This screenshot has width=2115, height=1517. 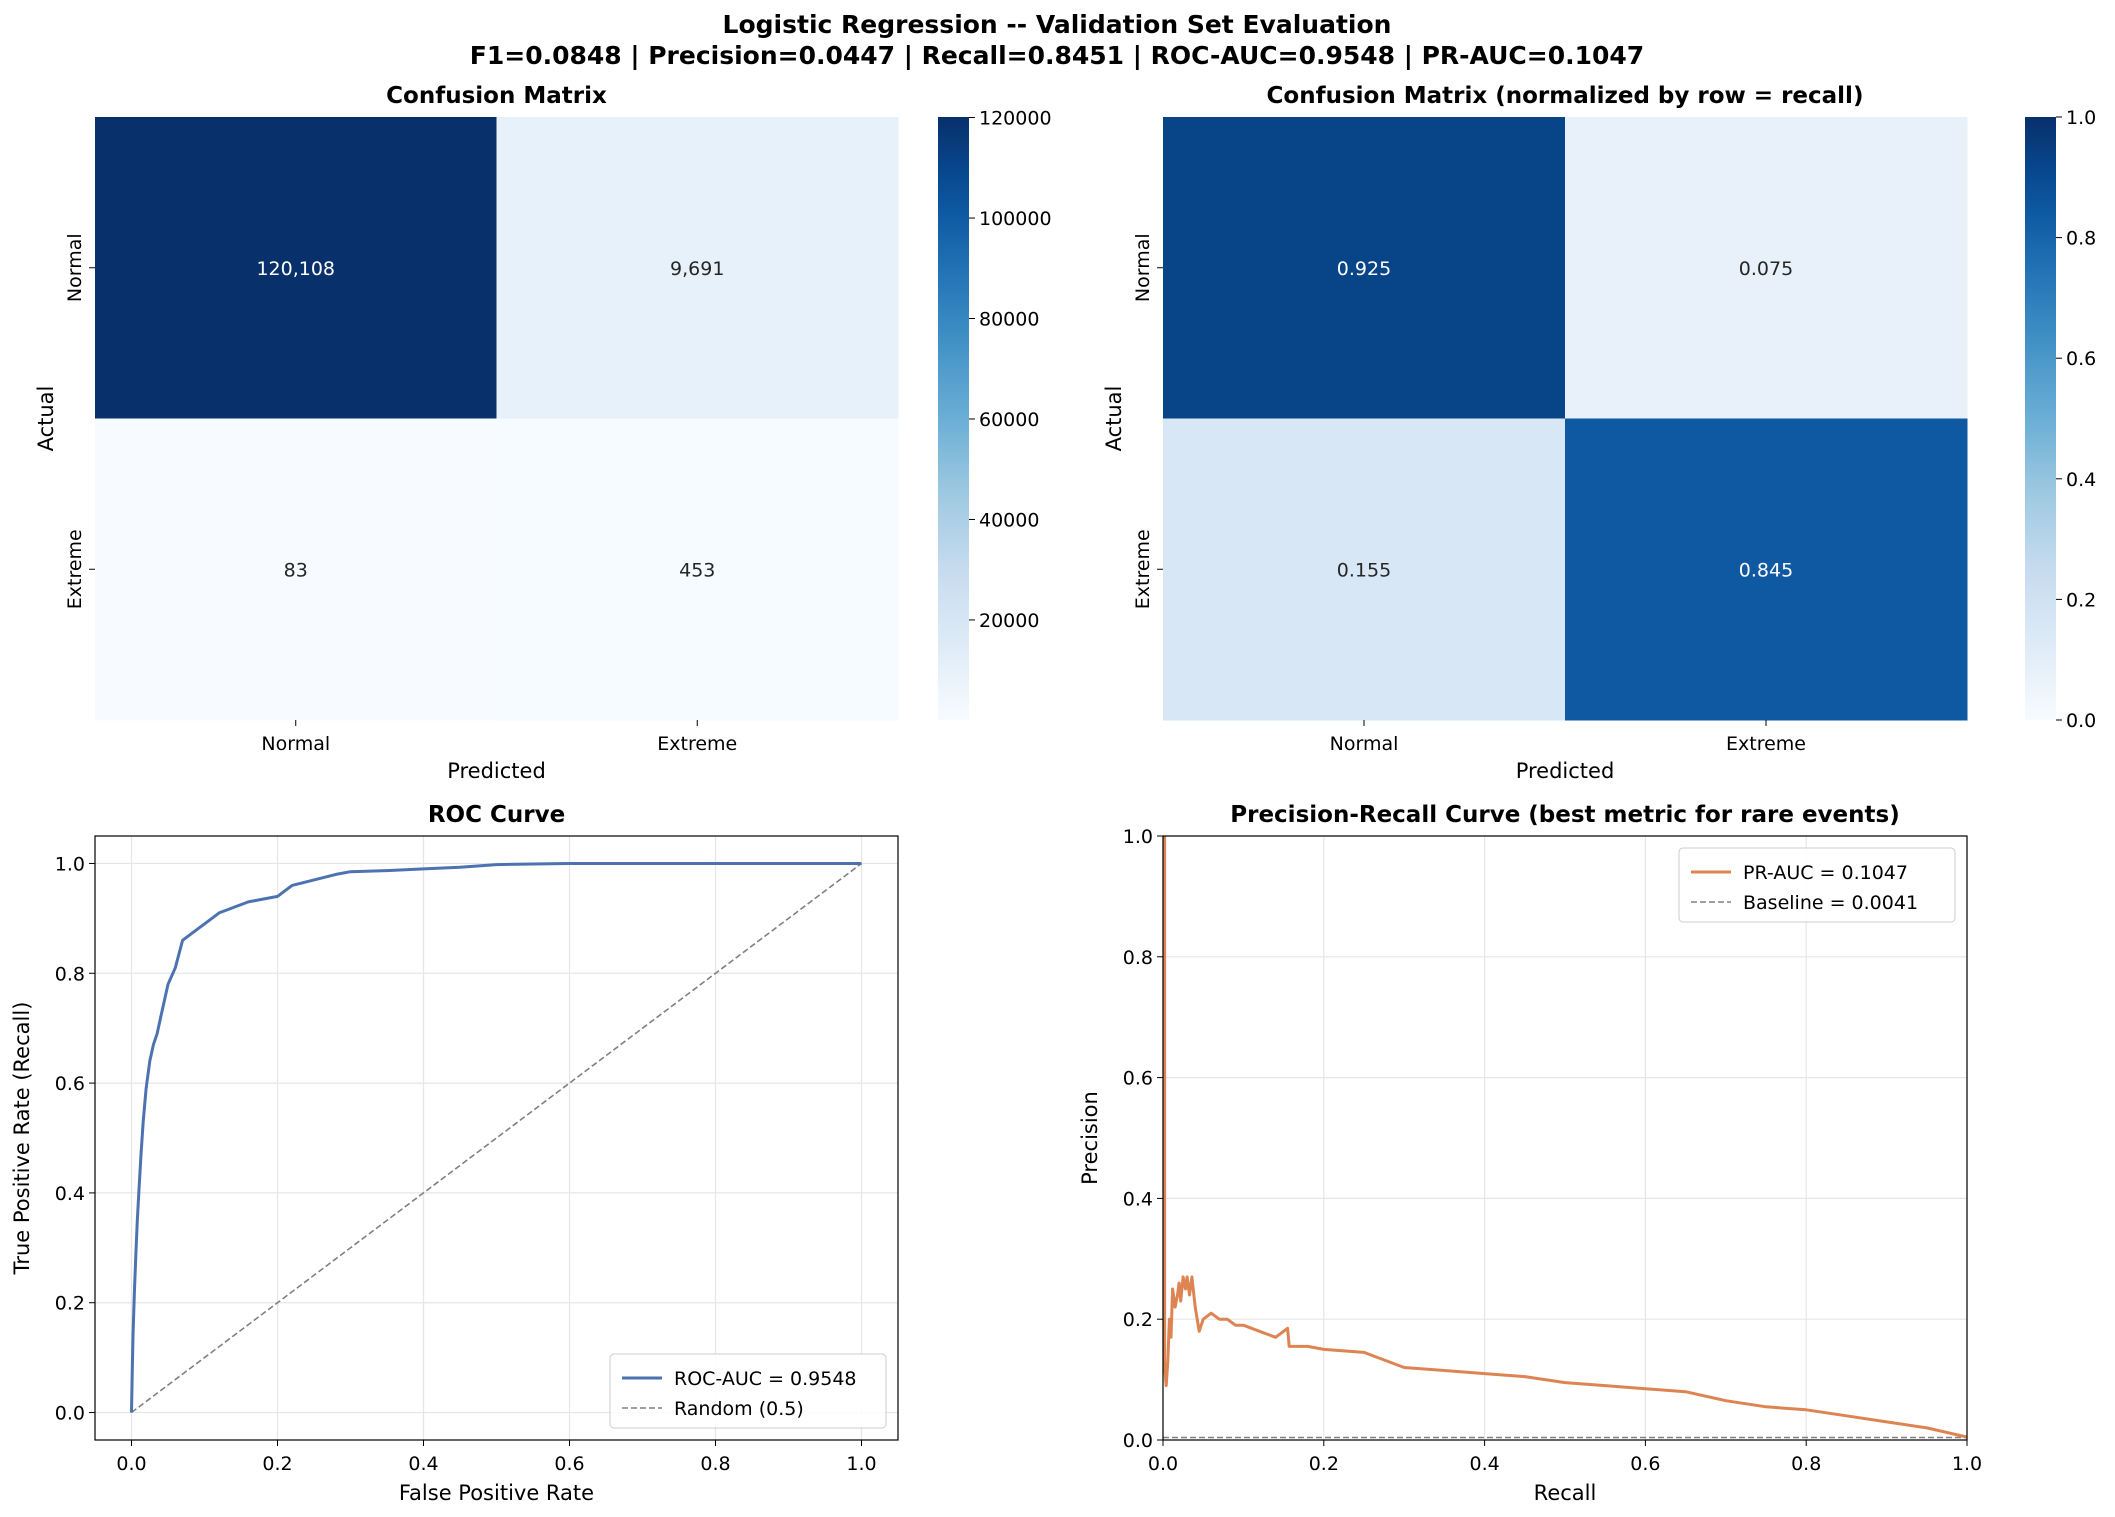 I want to click on cell-value-label: 83, so click(x=296, y=570).